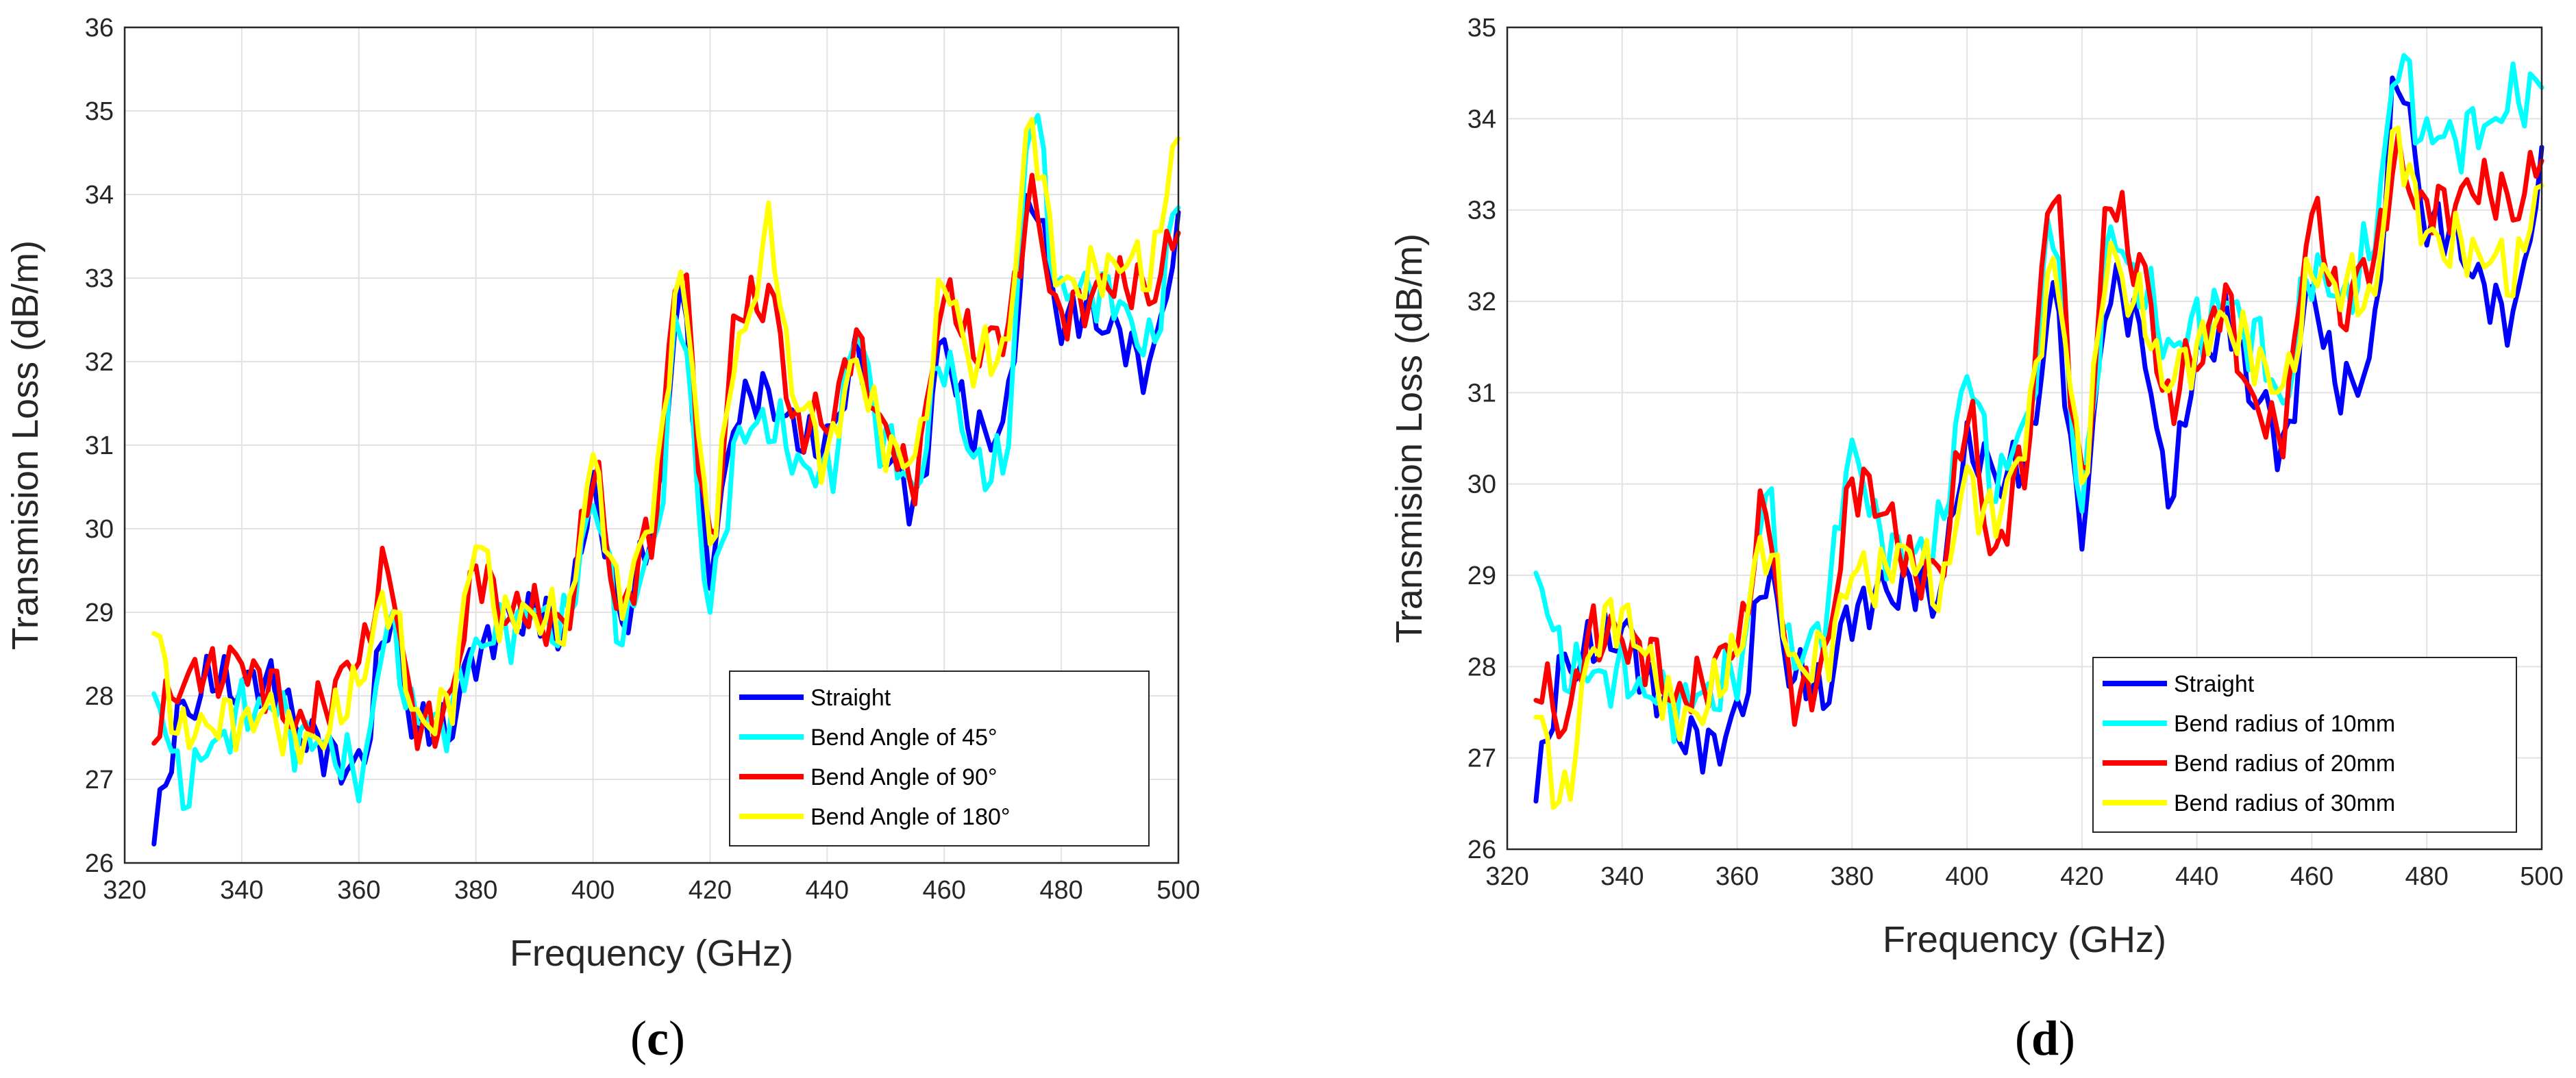 The image size is (2576, 1078). Describe the element at coordinates (358, 890) in the screenshot. I see `x-tick-label-c: 360` at that location.